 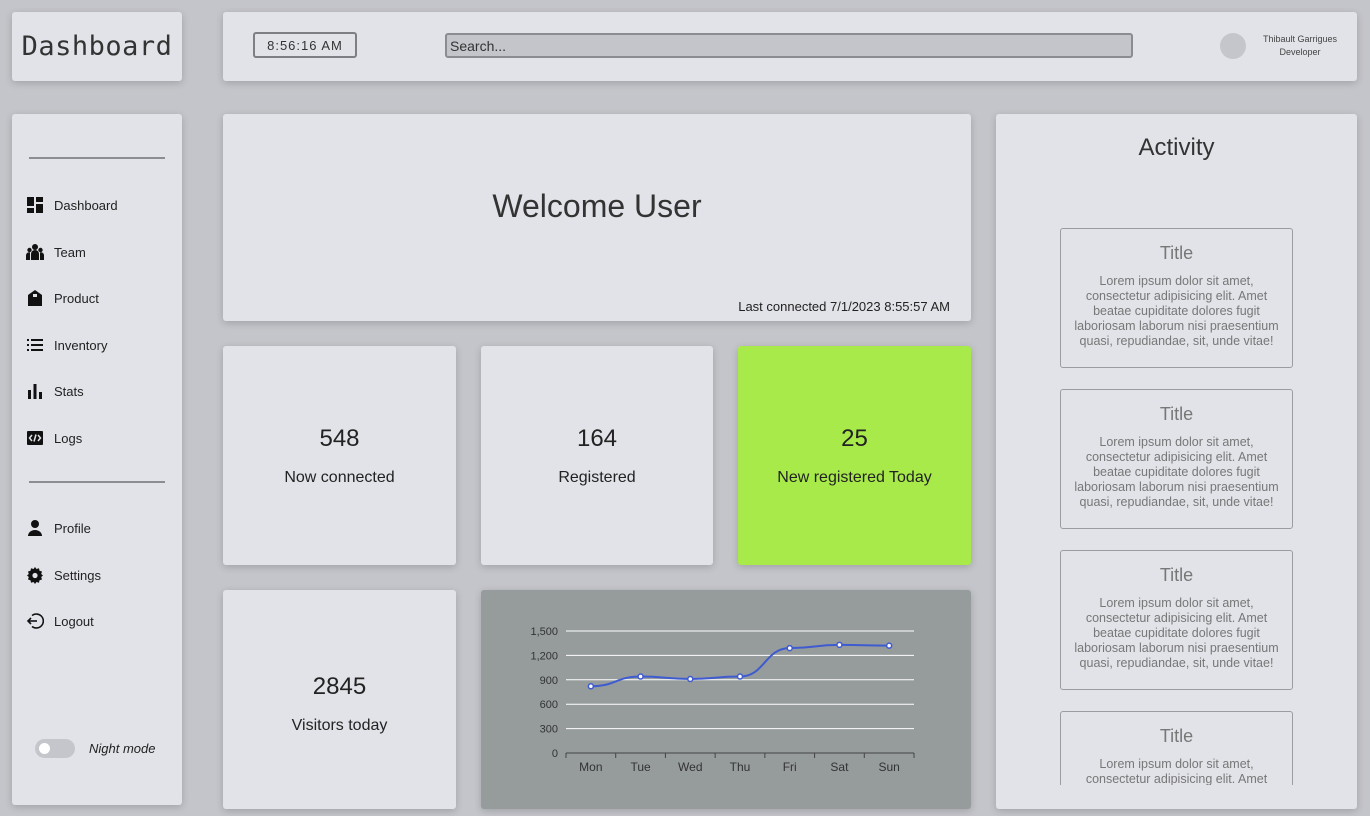 I want to click on sidebar-item-label: Logout, so click(x=74, y=621).